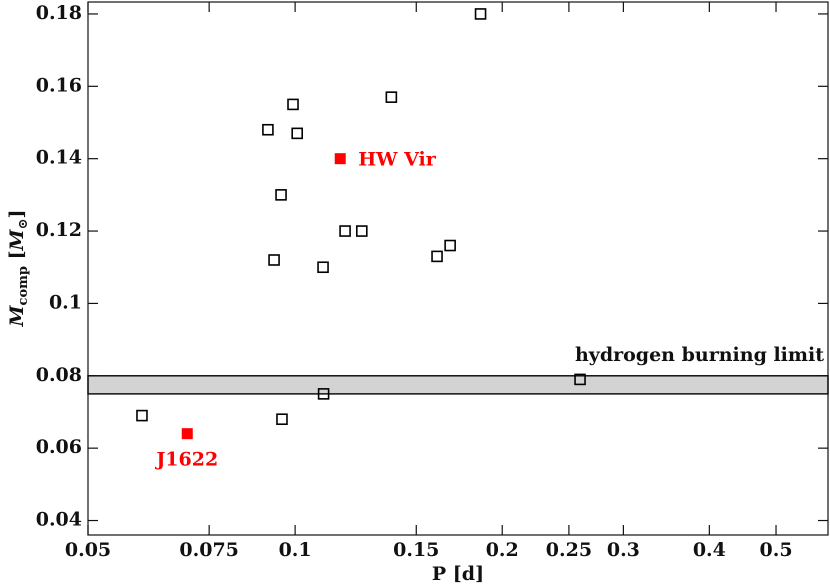 This screenshot has height=588, width=830. Describe the element at coordinates (17, 316) in the screenshot. I see `y-label-symbol: M` at that location.